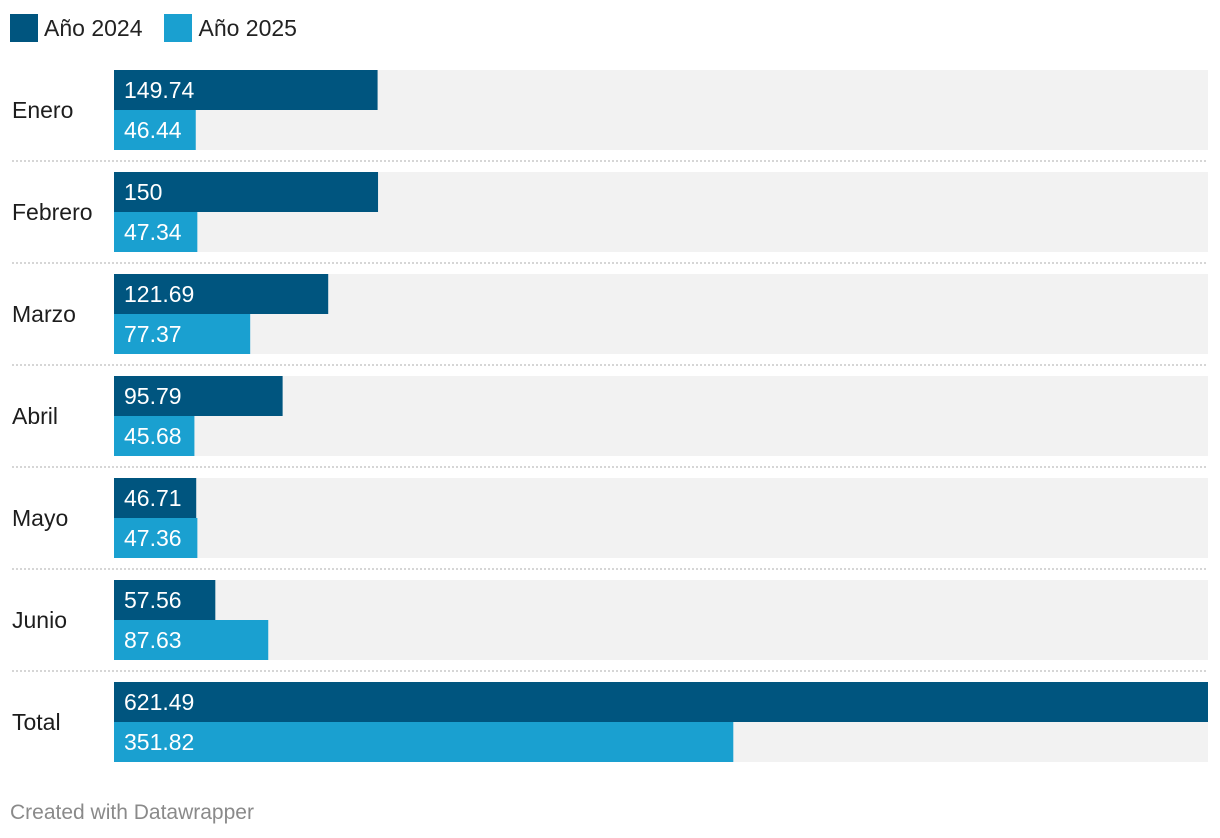 This screenshot has height=838, width=1220. I want to click on value-label-abril-2025: 45.68, so click(153, 436).